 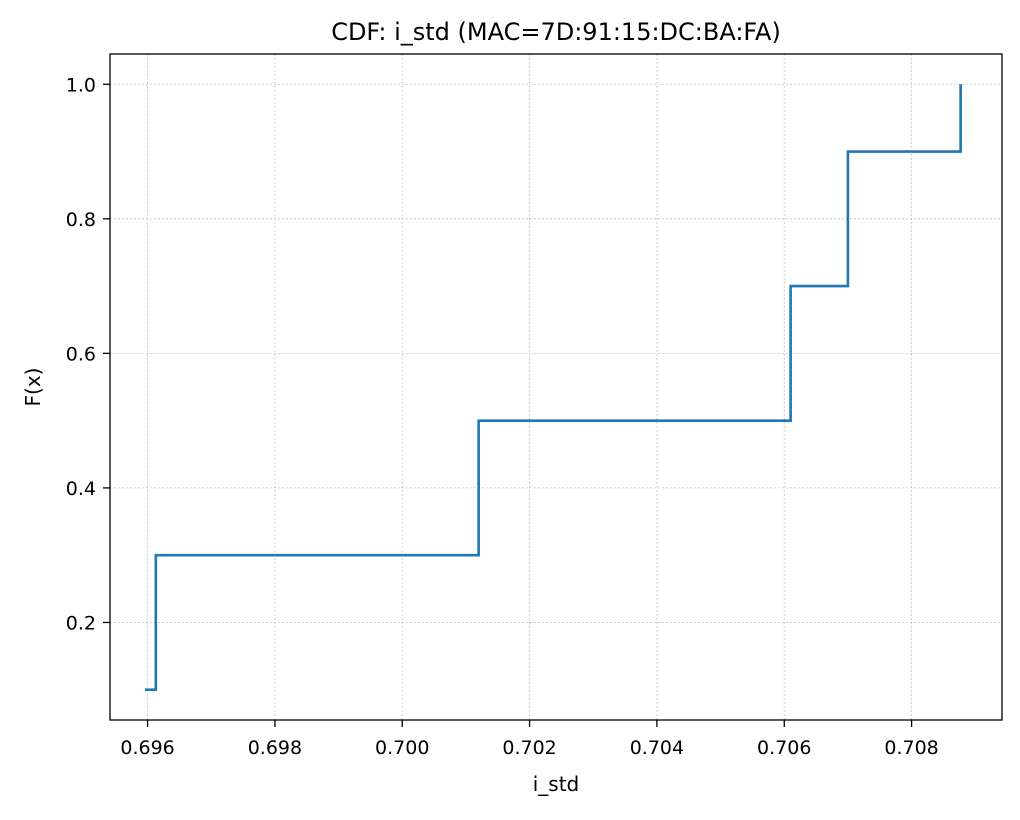 I want to click on x-tick-label: 0.702, so click(x=529, y=748).